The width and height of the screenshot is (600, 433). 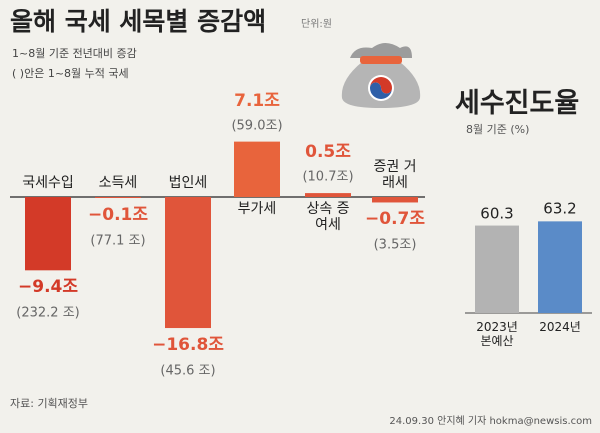 I want to click on category-label: 부가세, so click(x=257, y=209).